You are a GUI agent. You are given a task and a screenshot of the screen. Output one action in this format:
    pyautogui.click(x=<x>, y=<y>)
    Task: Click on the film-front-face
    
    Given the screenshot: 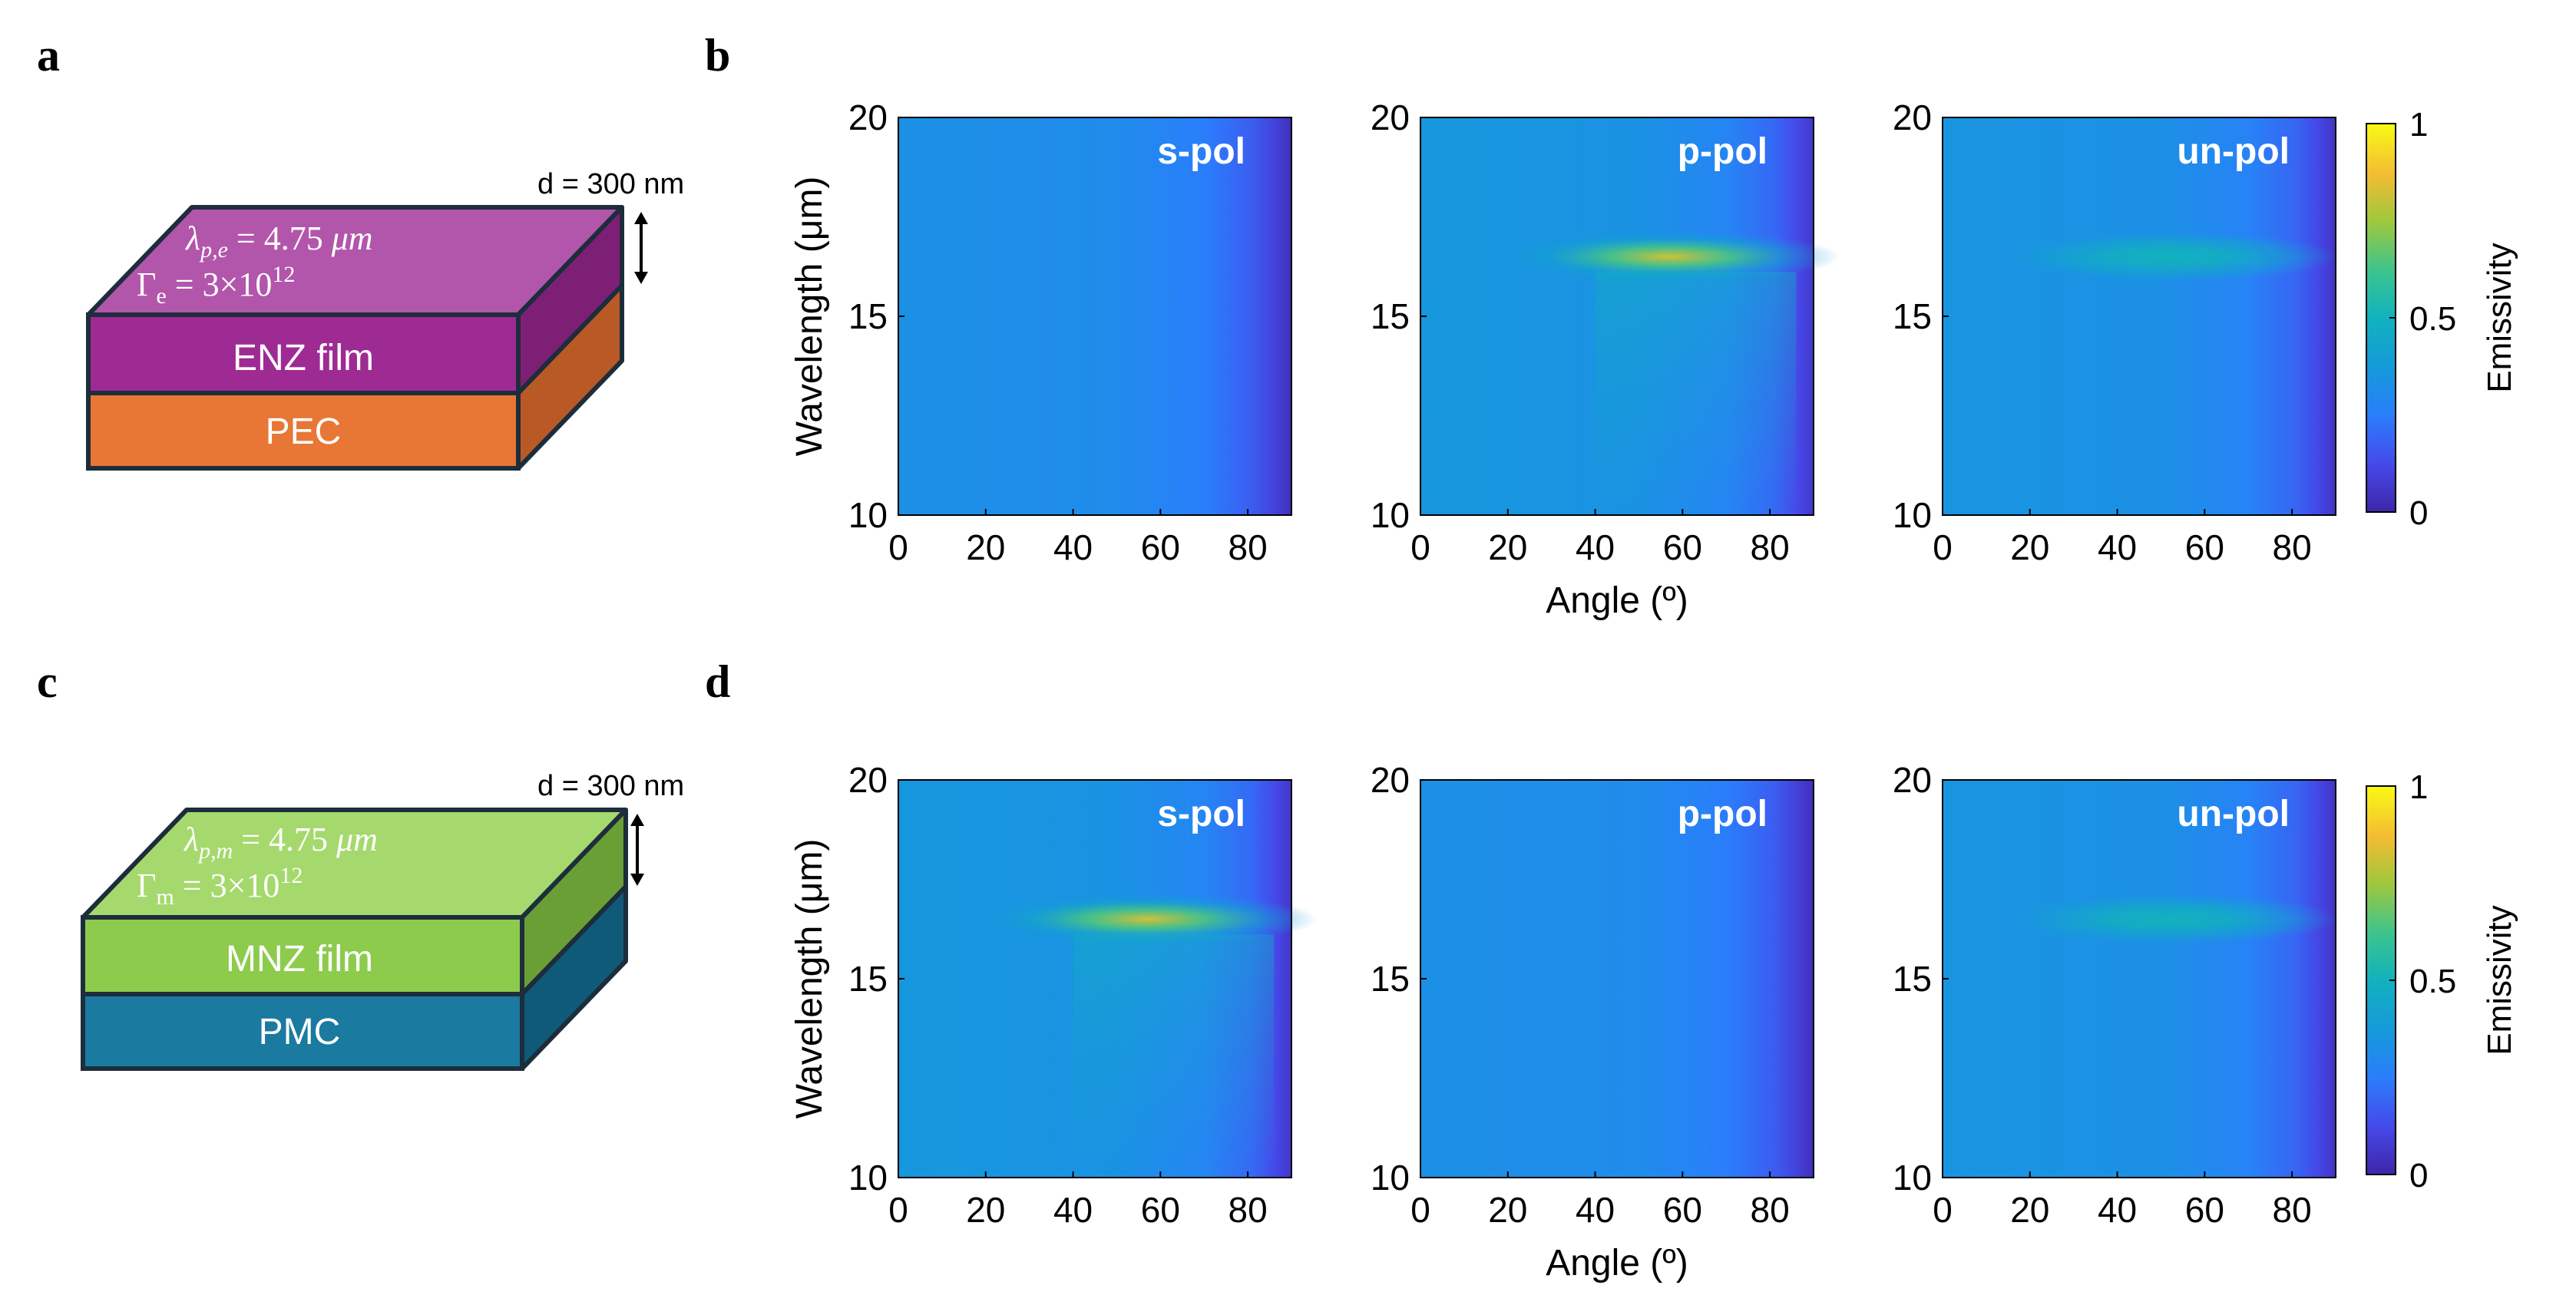 What is the action you would take?
    pyautogui.click(x=303, y=353)
    